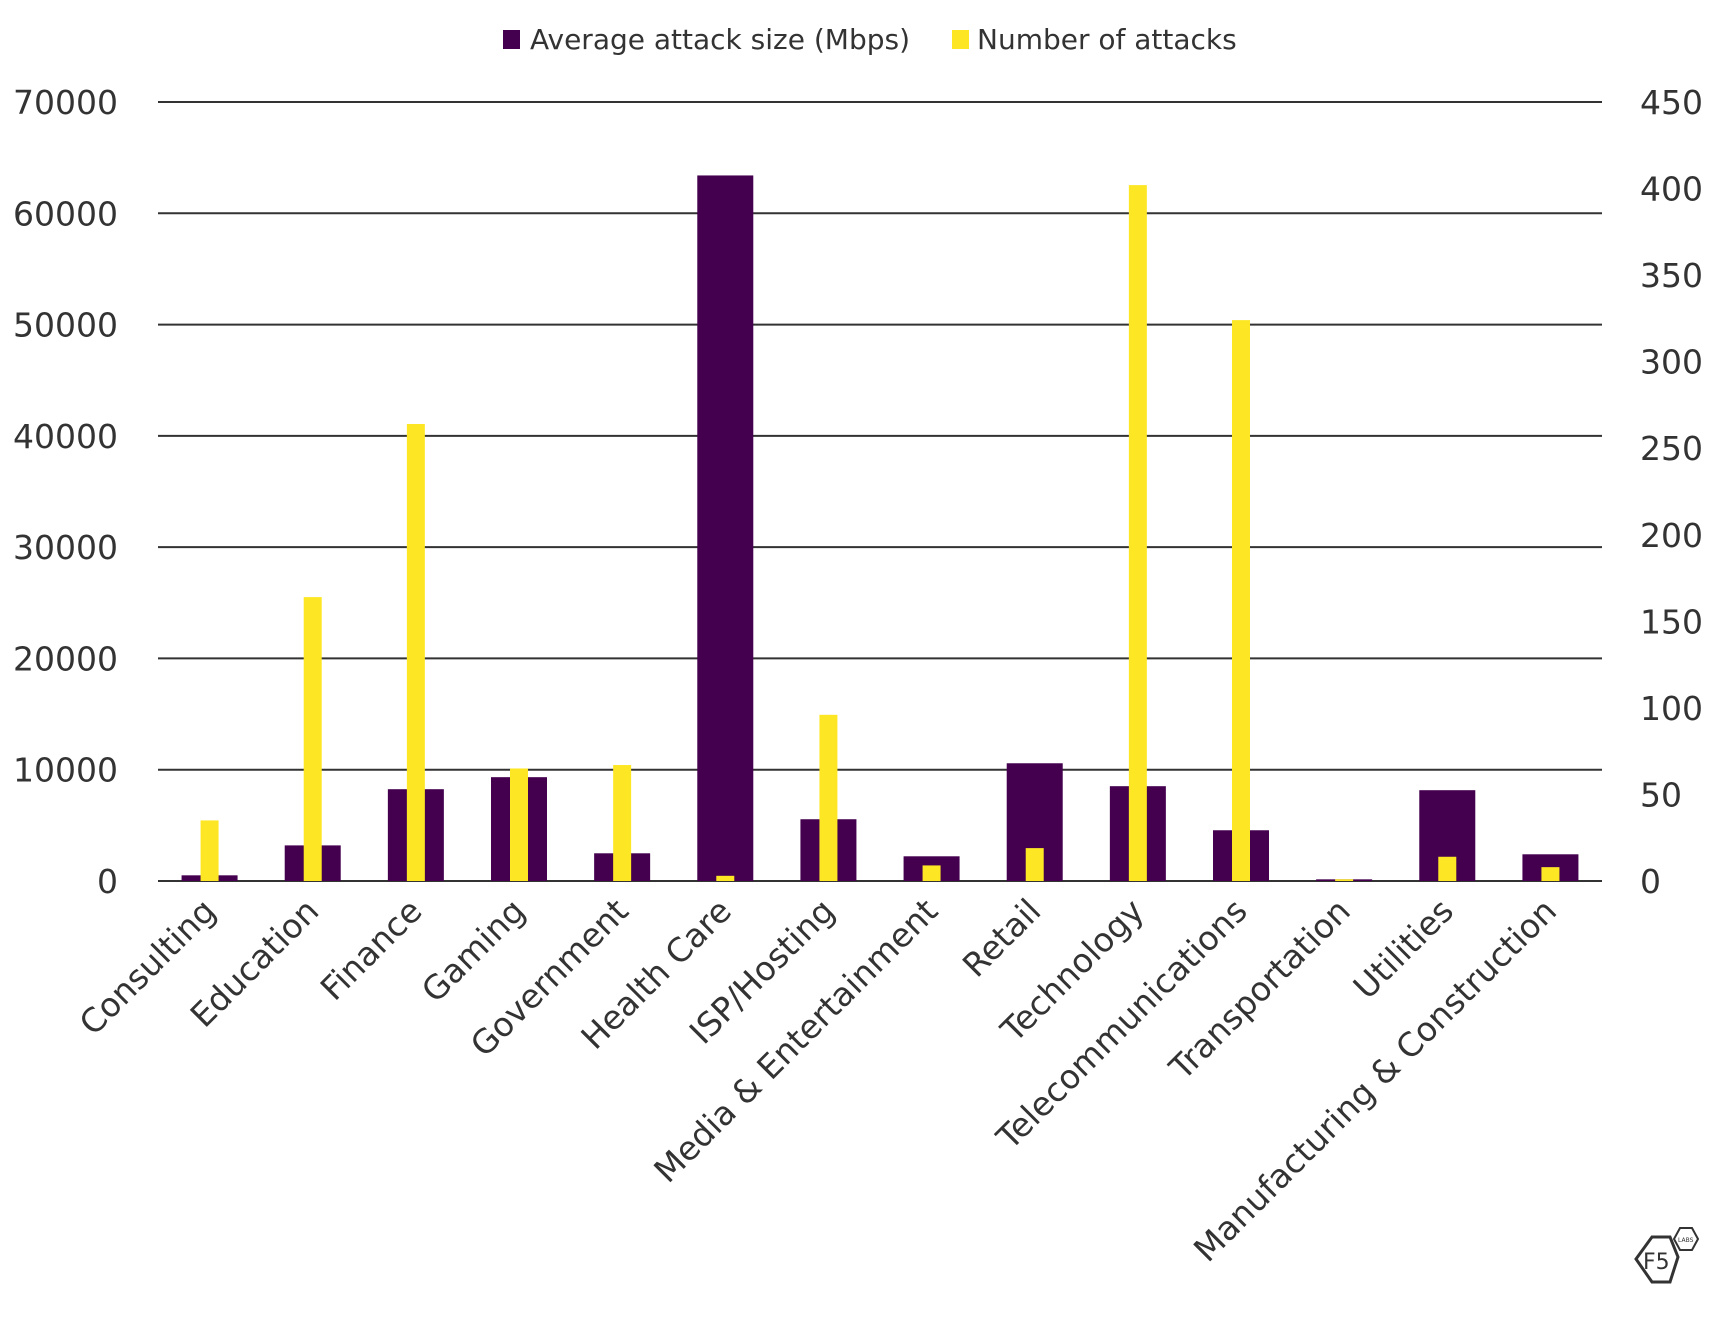 This screenshot has height=1322, width=1717. Describe the element at coordinates (65, 547) in the screenshot. I see `left-tick-label: 30000` at that location.